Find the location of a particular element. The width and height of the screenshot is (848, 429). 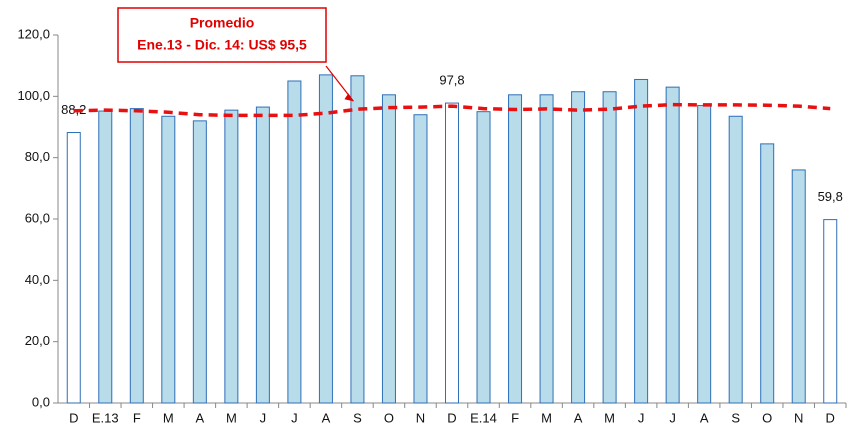

y-tick-label: 100,0 is located at coordinates (33, 95).